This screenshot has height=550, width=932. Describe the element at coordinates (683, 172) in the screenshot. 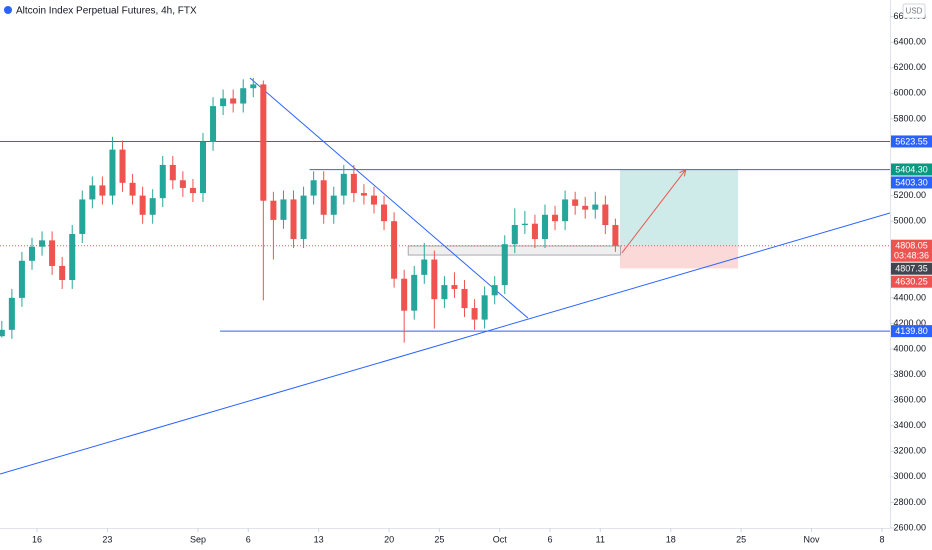

I see `arrow-head` at that location.